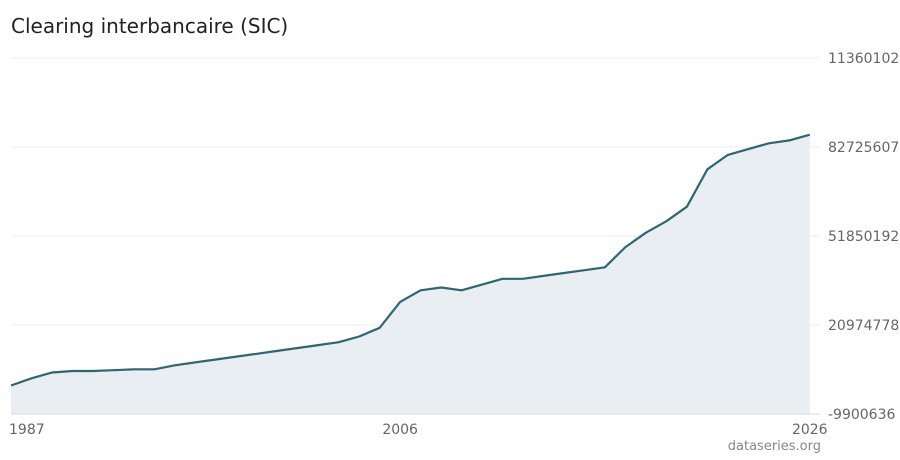  What do you see at coordinates (810, 430) in the screenshot?
I see `x-tick-label: 2026` at bounding box center [810, 430].